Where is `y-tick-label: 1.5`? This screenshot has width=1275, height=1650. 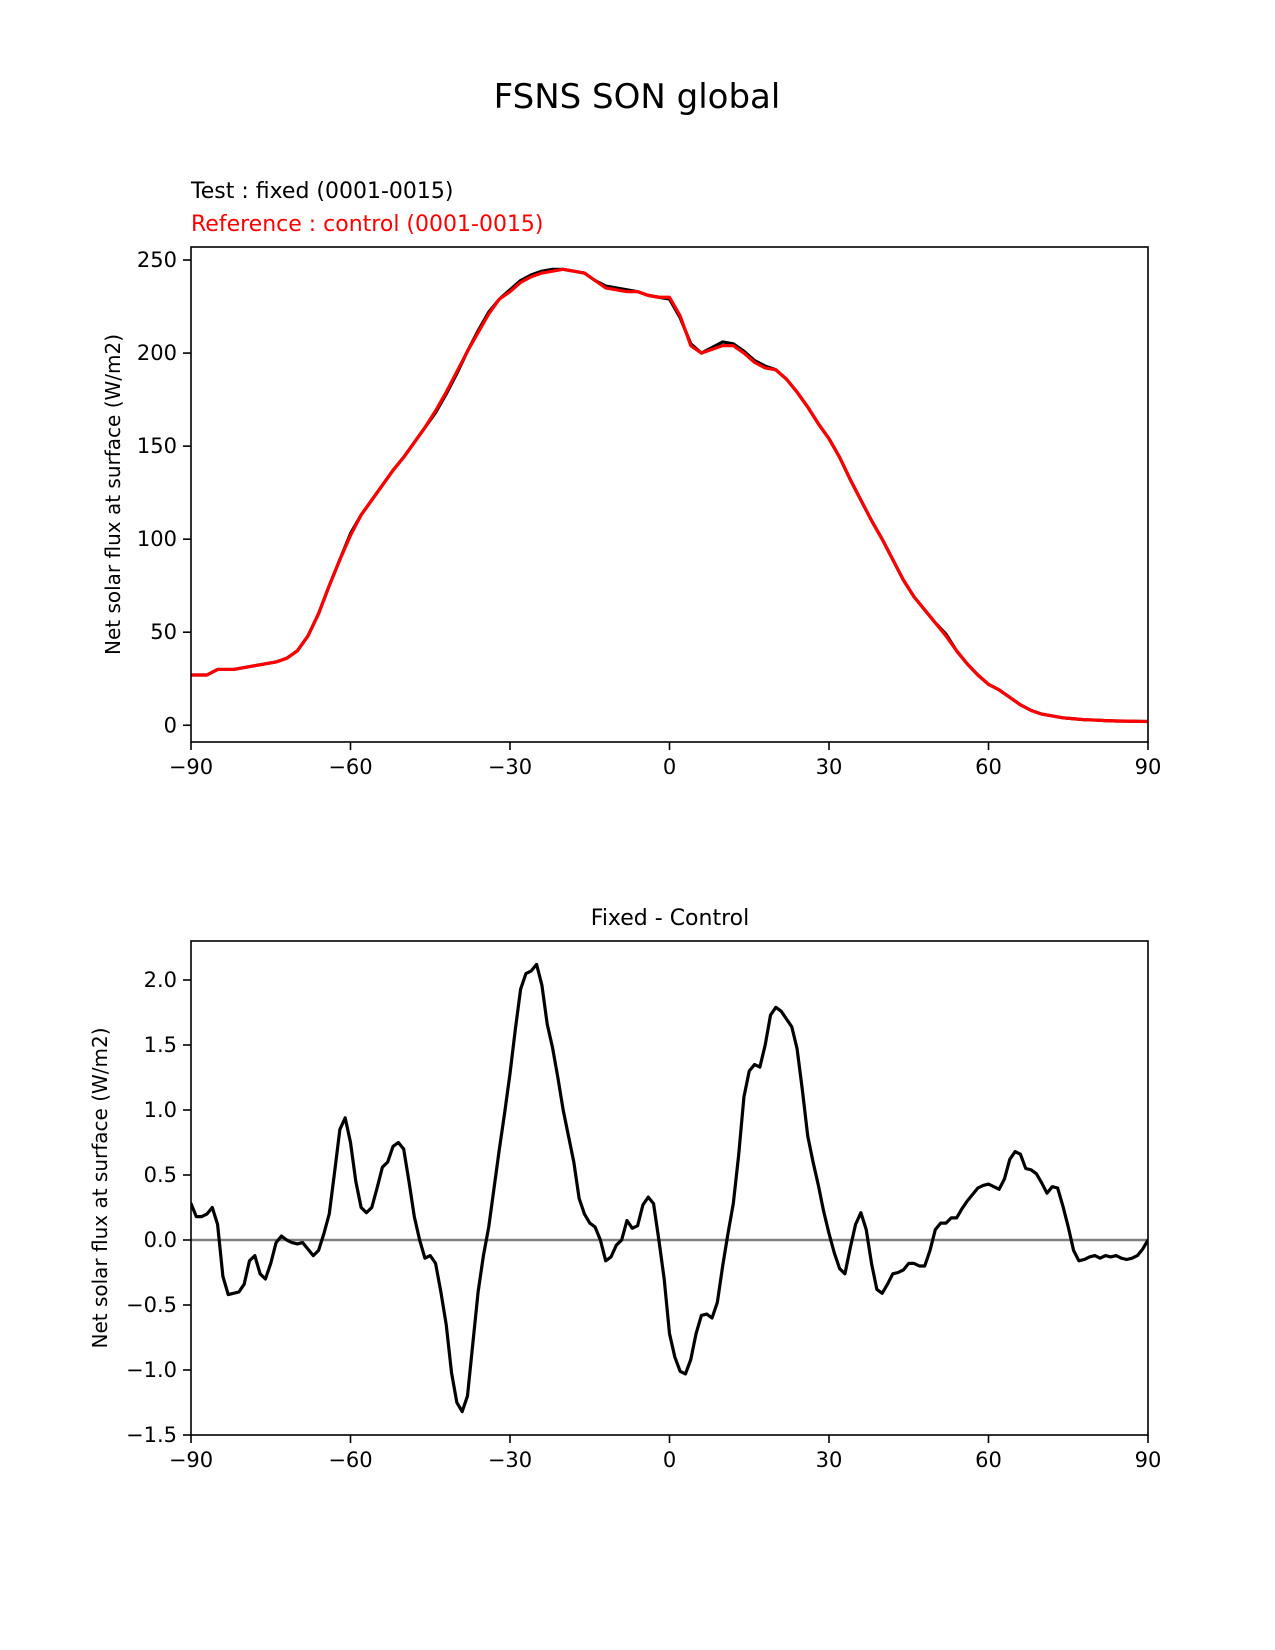 y-tick-label: 1.5 is located at coordinates (160, 1045).